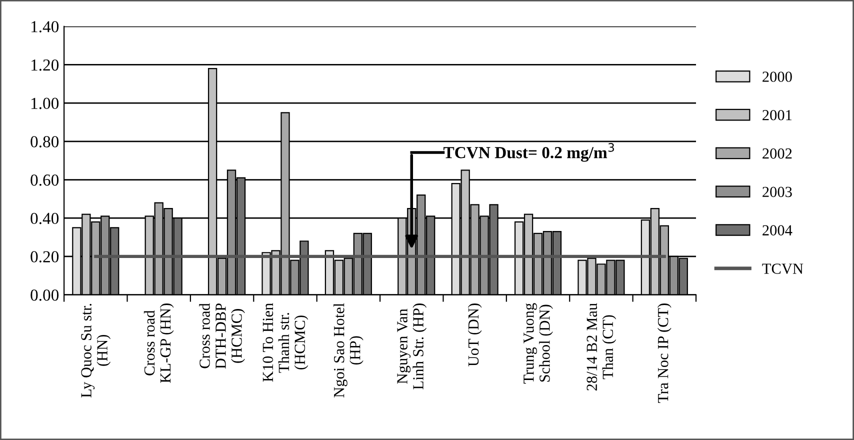 The width and height of the screenshot is (854, 440). What do you see at coordinates (538, 343) in the screenshot?
I see `x-tick-label: Trung Vuong School (DN)` at bounding box center [538, 343].